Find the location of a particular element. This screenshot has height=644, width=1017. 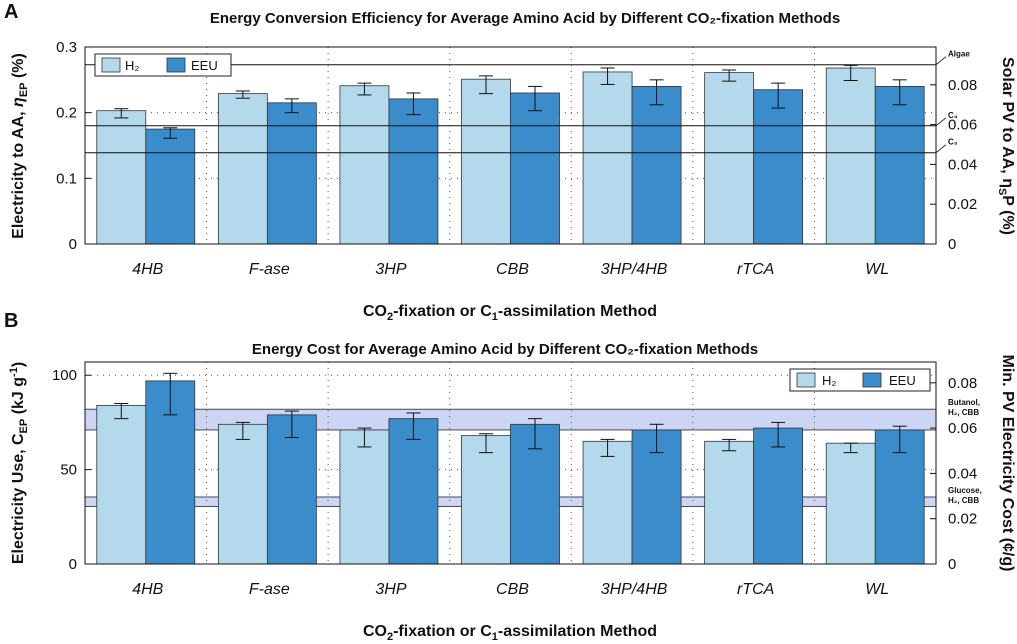

panel-b-error-bars is located at coordinates (510, 414).